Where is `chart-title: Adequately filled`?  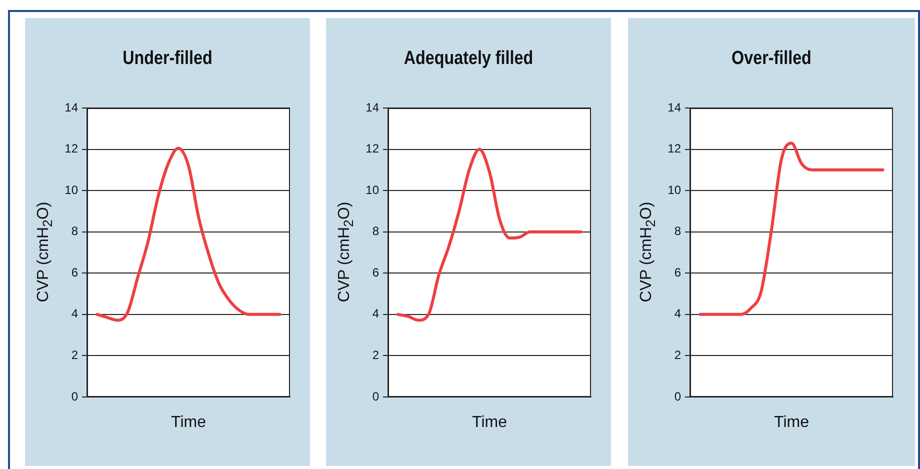
chart-title: Adequately filled is located at coordinates (468, 59).